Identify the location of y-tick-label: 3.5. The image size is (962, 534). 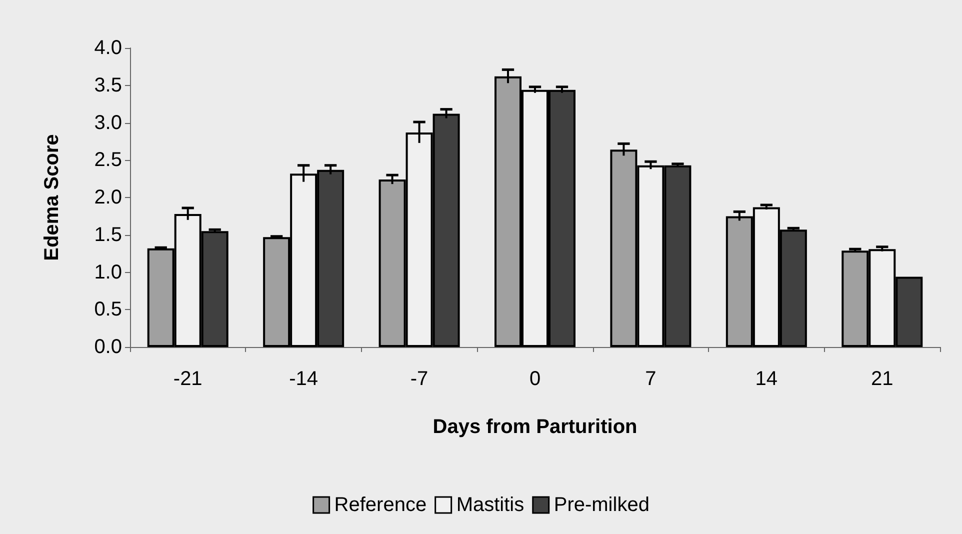
(108, 85).